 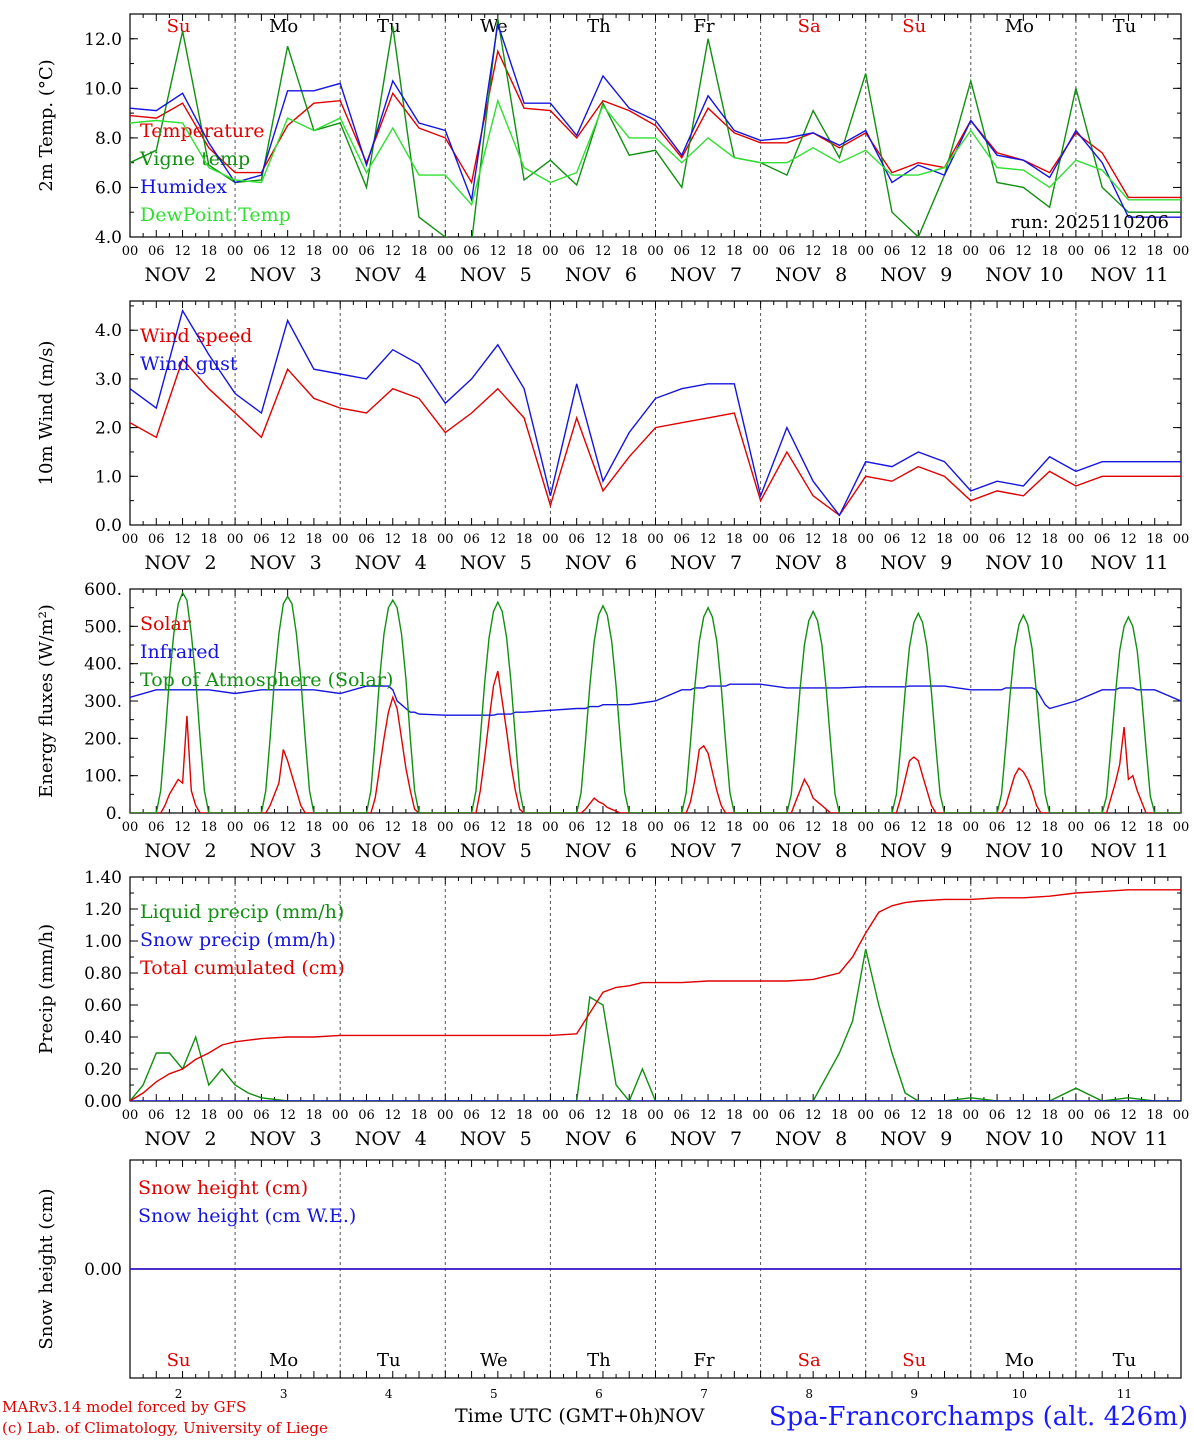 I want to click on legend-humidex: Humidex, so click(x=183, y=187).